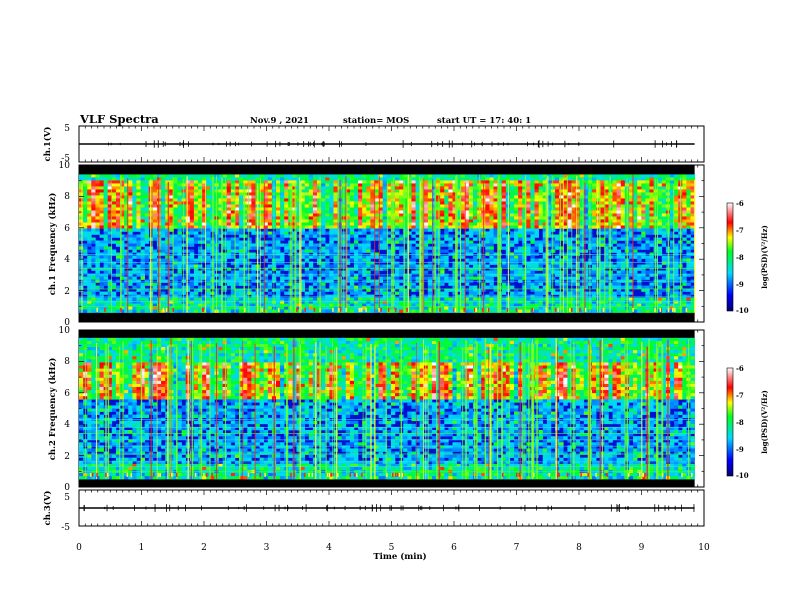 The height and width of the screenshot is (612, 792). Describe the element at coordinates (387, 144) in the screenshot. I see `ch1-waveform-trace` at that location.